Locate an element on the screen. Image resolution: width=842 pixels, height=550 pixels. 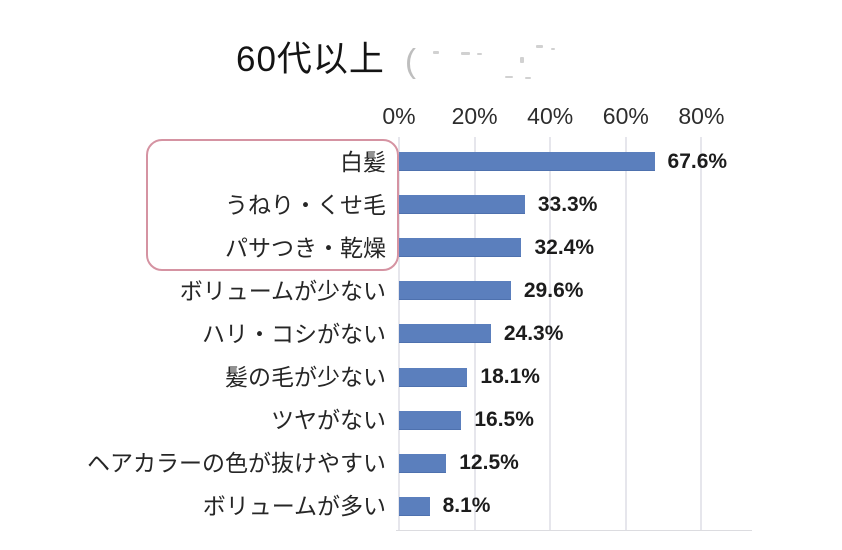
category-label: パサつき・乾燥 is located at coordinates (305, 247).